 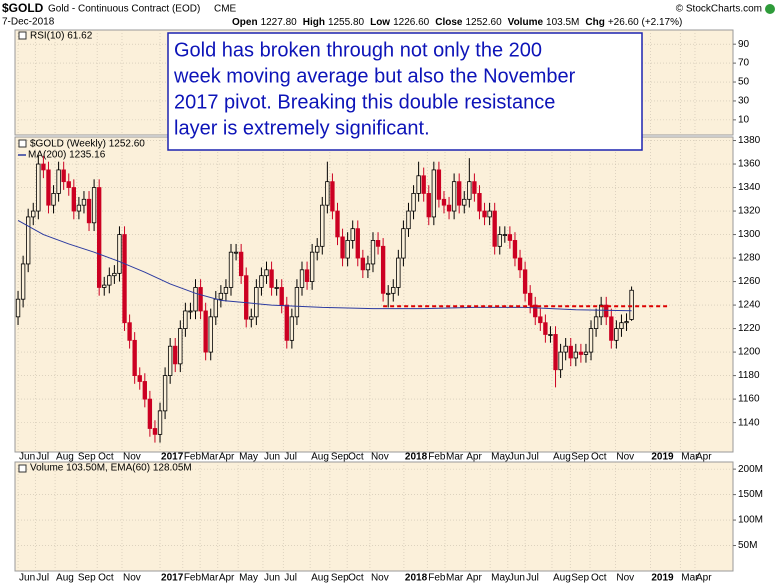 I want to click on y-tick-label: 1220, so click(x=749, y=328).